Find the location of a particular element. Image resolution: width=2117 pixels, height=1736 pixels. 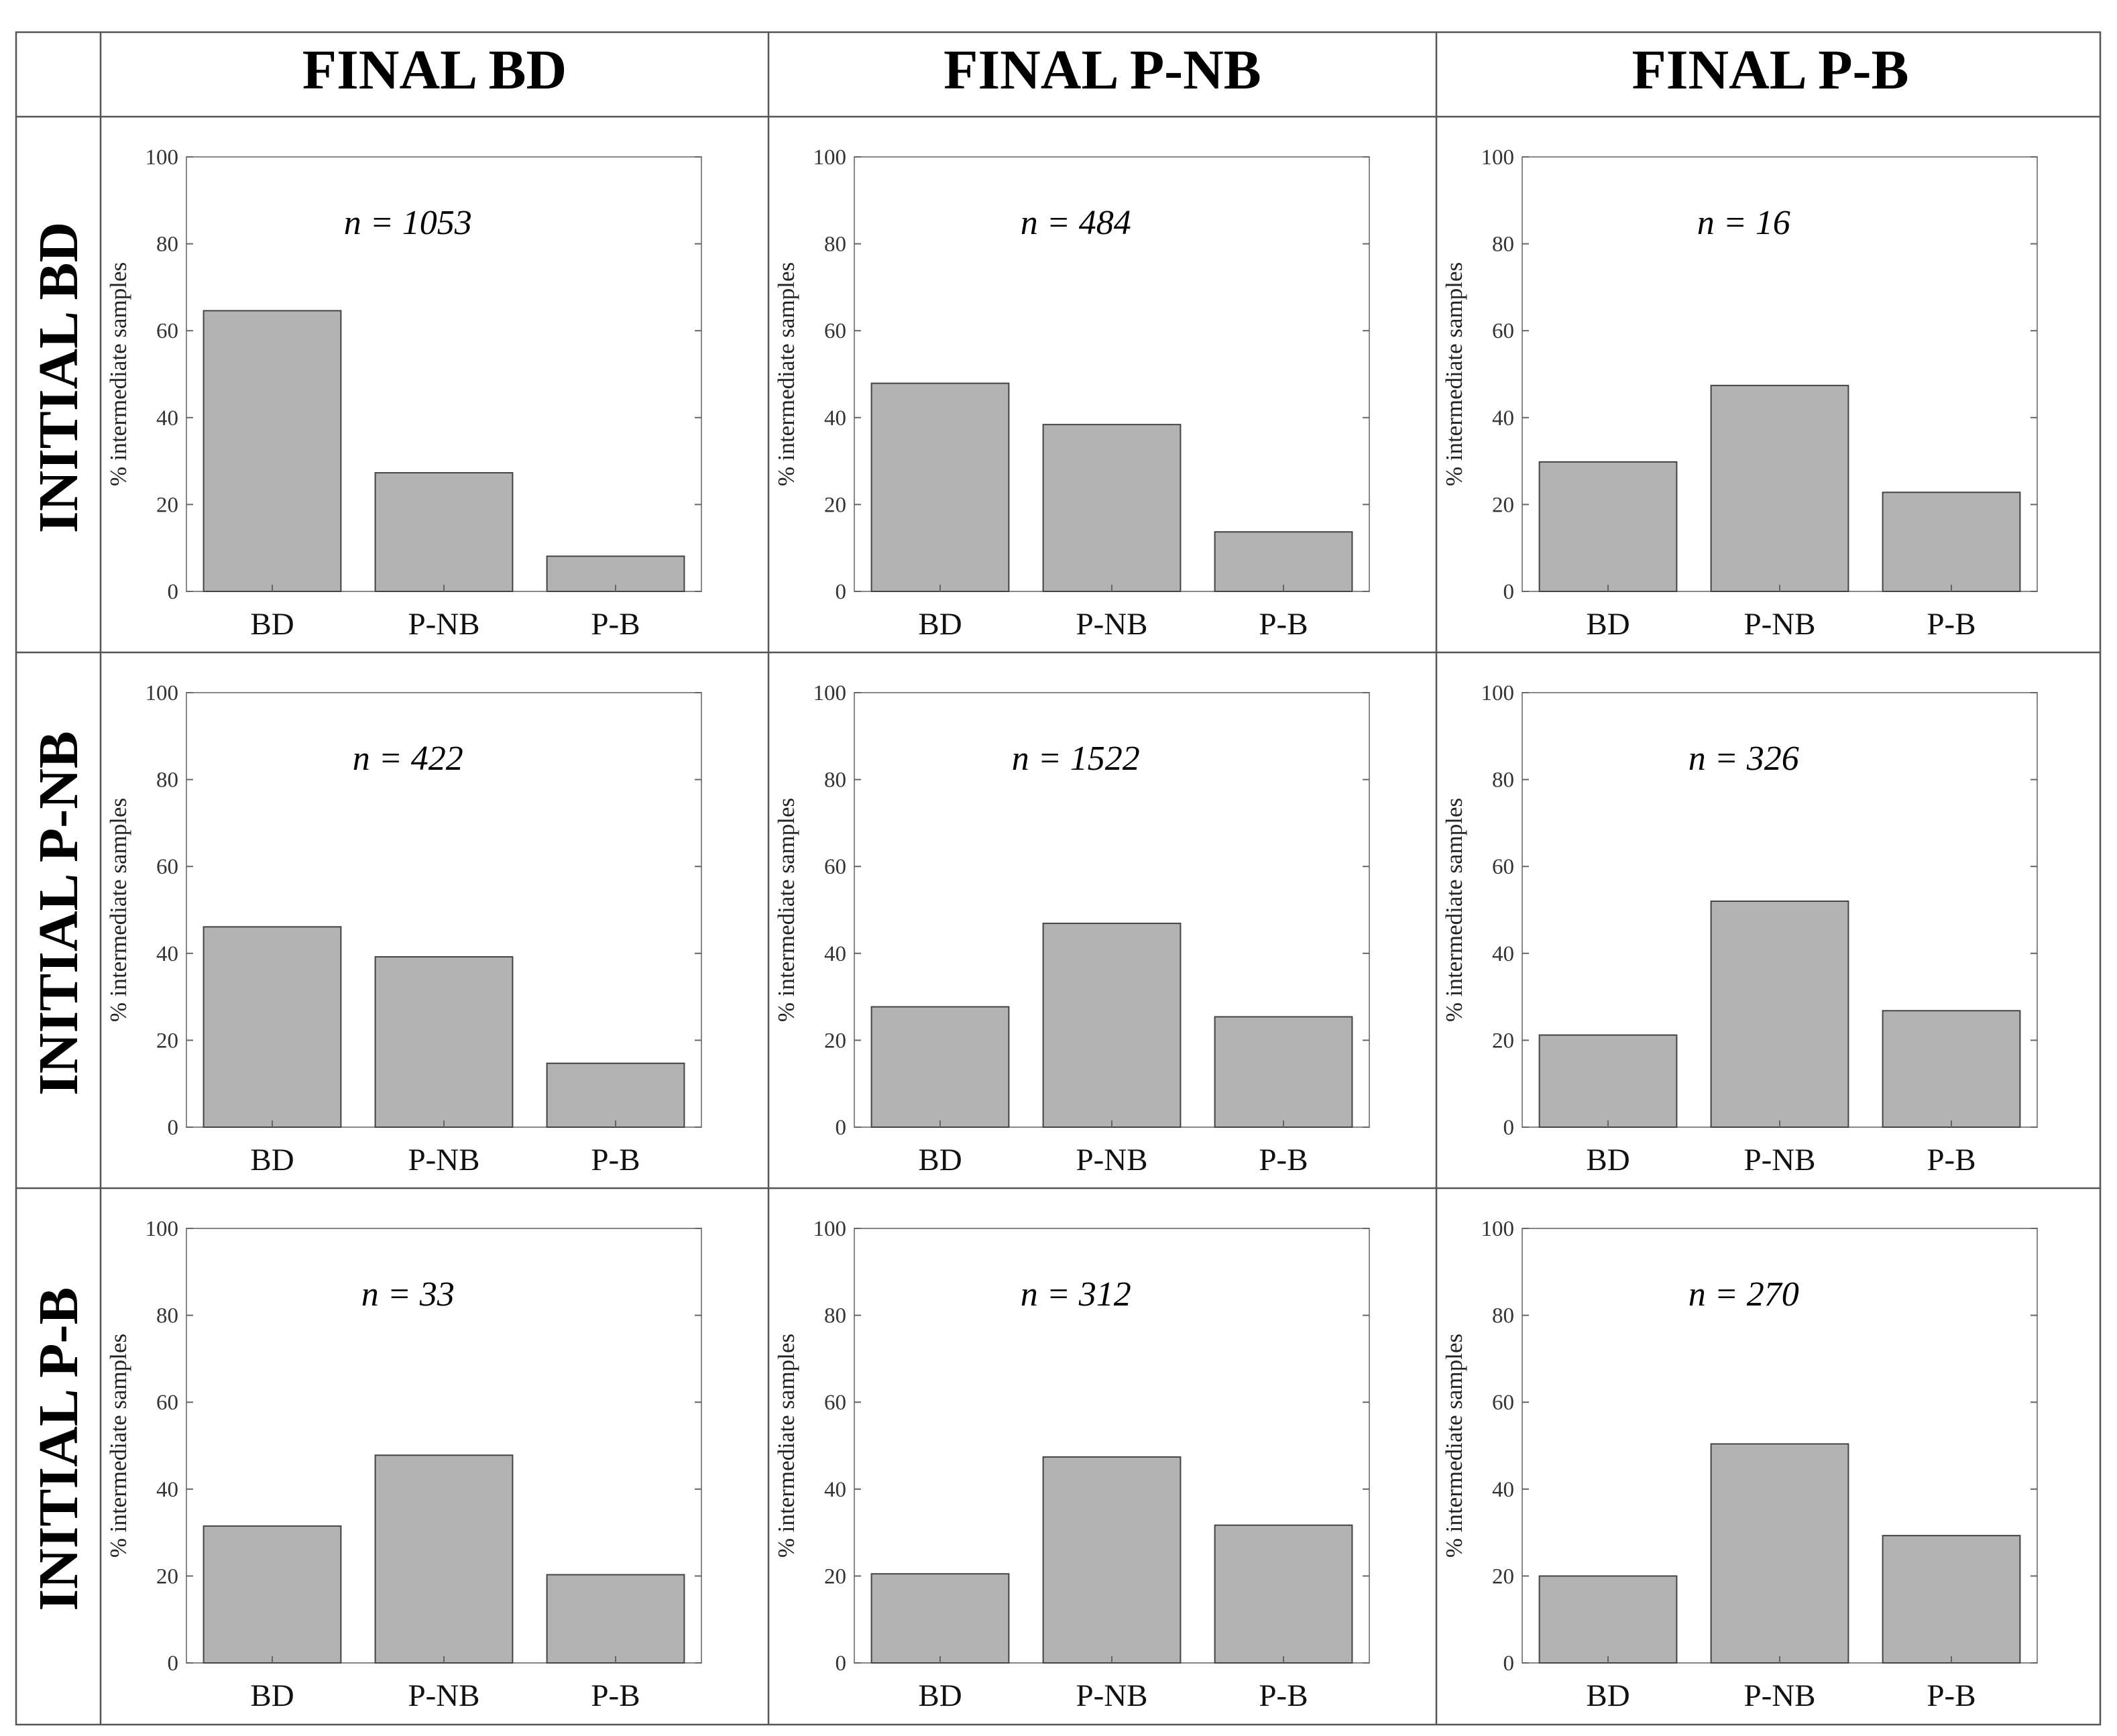

sample-count-annotation: n = 270 is located at coordinates (1744, 1294).